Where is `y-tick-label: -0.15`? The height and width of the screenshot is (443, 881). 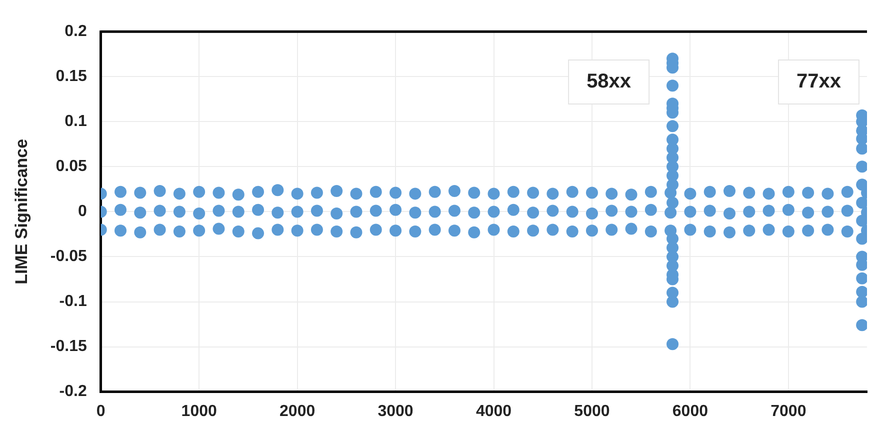 y-tick-label: -0.15 is located at coordinates (68, 347).